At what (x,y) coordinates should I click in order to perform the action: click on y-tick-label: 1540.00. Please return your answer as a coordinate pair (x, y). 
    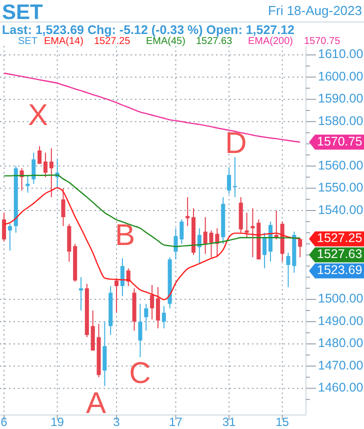
    Looking at the image, I should click on (341, 209).